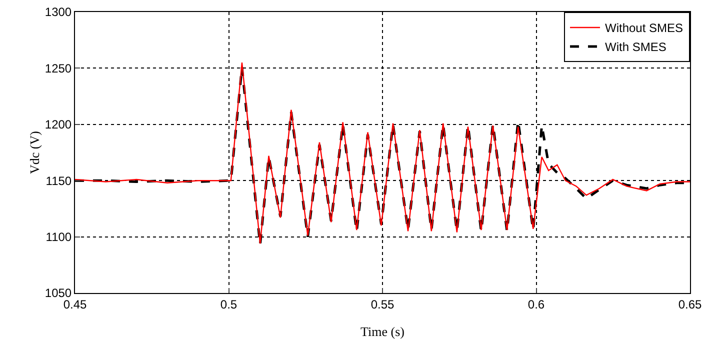 The width and height of the screenshot is (709, 339). I want to click on legend-label: Without SMES, so click(644, 28).